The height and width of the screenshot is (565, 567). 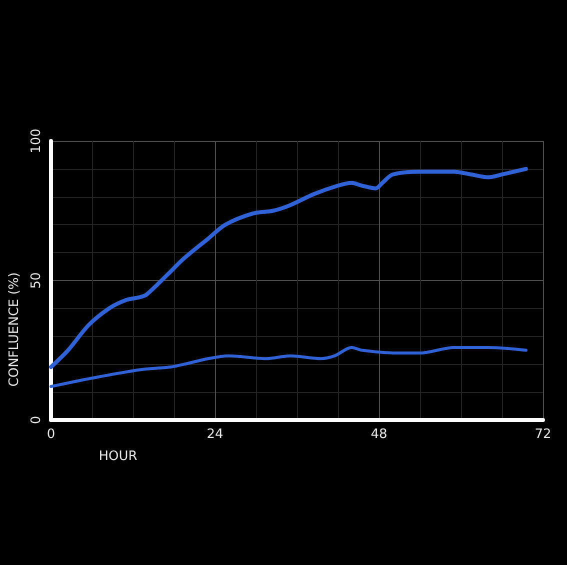 I want to click on y-tick-label: 0, so click(x=36, y=420).